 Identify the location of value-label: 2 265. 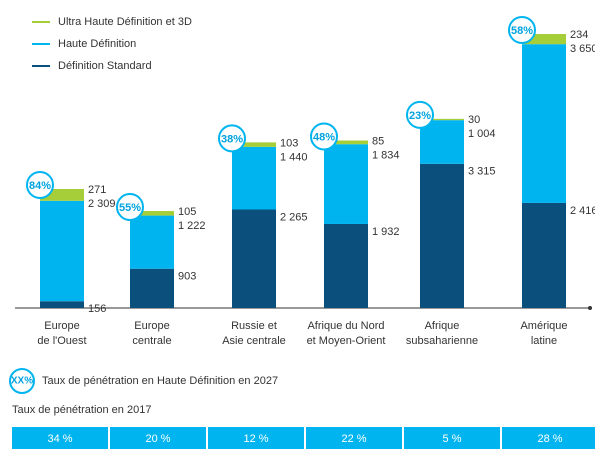
(294, 217).